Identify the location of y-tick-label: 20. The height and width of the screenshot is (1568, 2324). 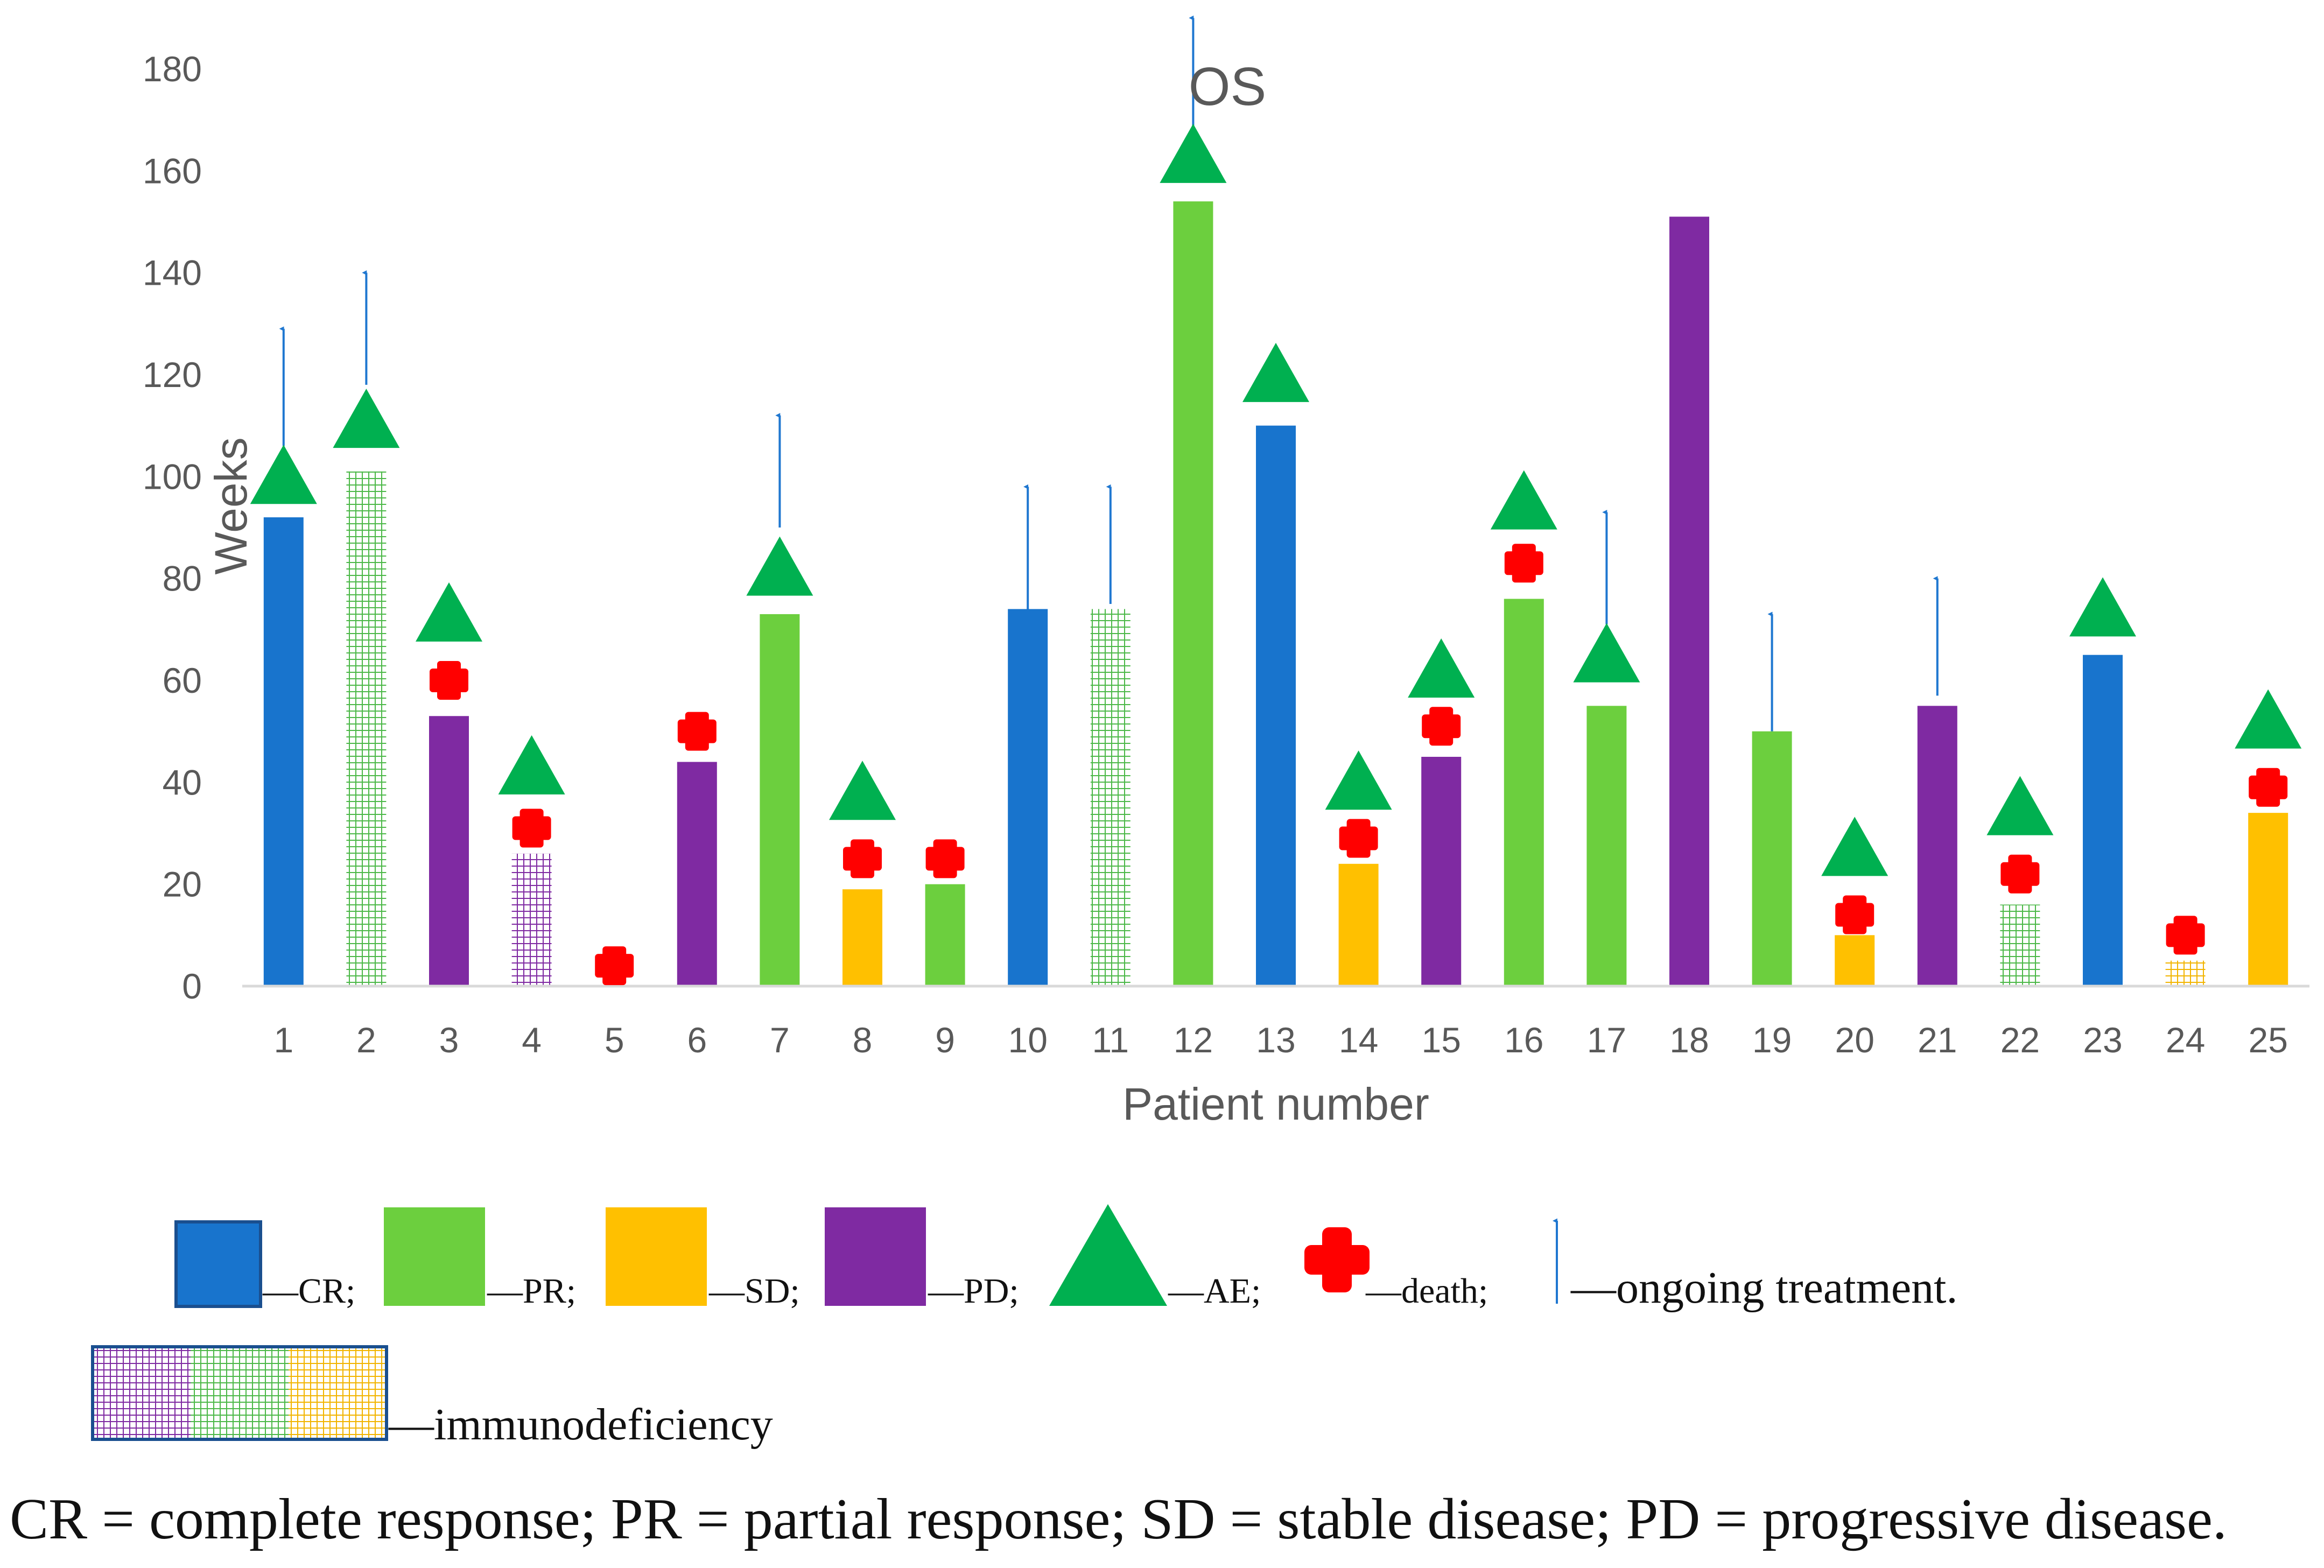
(182, 884).